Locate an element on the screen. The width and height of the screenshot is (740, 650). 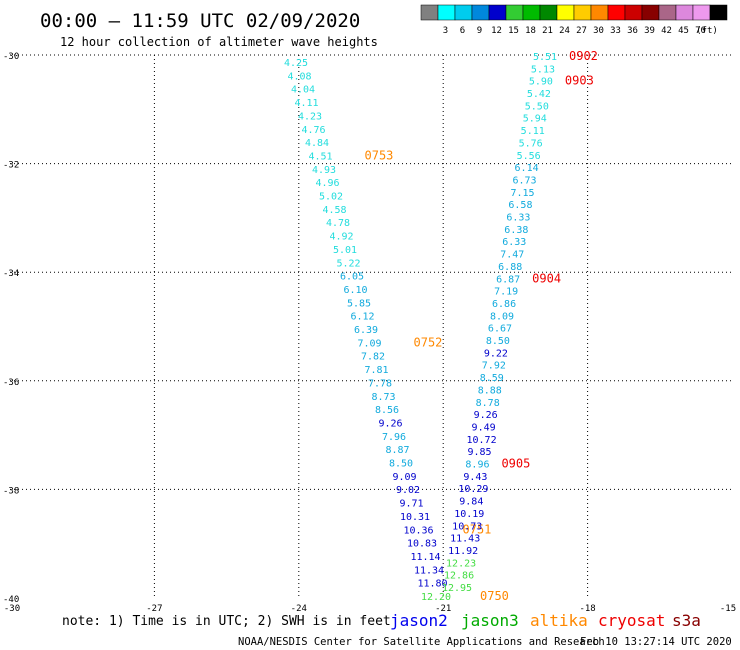
wave-height-label: 9.71 is located at coordinates (411, 504).